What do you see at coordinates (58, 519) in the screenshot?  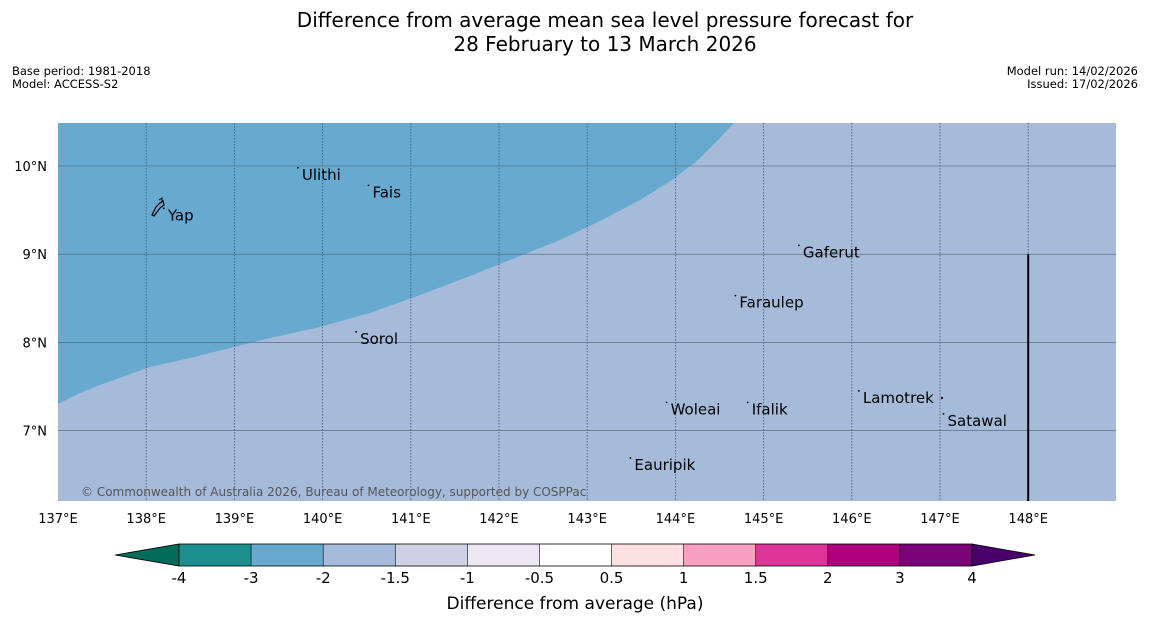 I see `lon-label: 137°E` at bounding box center [58, 519].